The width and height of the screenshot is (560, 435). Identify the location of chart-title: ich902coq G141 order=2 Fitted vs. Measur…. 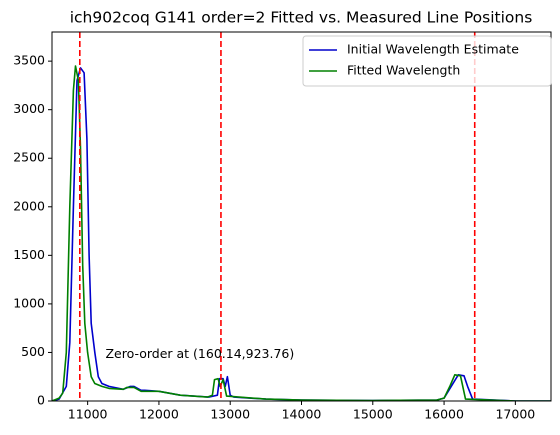
(301, 18).